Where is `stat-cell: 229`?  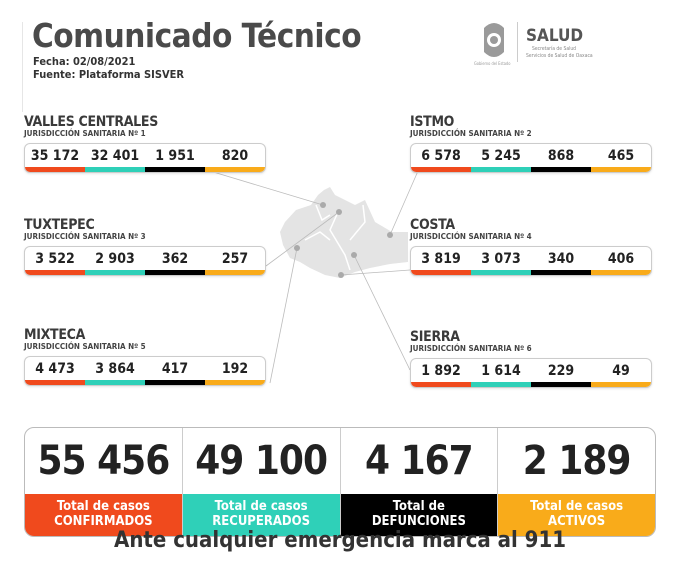
stat-cell: 229 is located at coordinates (561, 373).